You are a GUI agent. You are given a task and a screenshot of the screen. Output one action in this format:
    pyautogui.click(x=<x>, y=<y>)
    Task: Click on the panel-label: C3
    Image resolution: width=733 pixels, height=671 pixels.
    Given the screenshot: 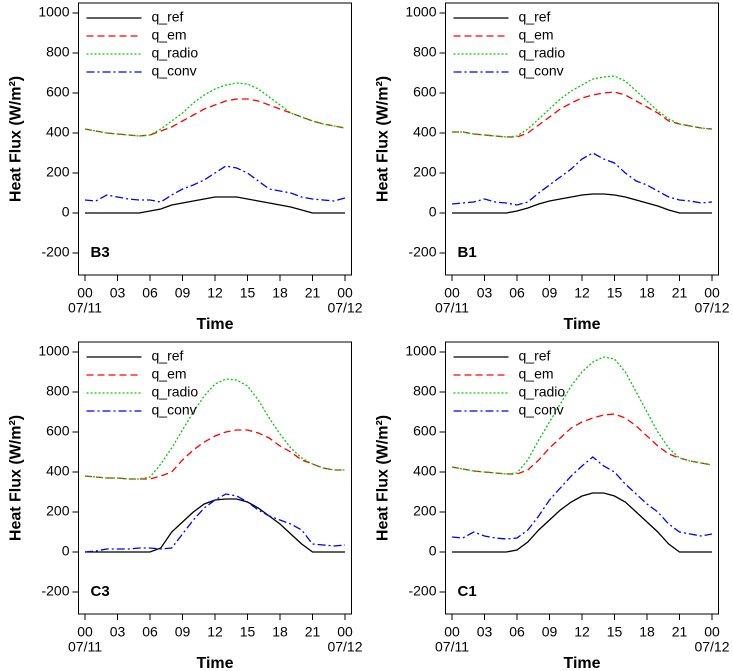 What is the action you would take?
    pyautogui.click(x=100, y=591)
    